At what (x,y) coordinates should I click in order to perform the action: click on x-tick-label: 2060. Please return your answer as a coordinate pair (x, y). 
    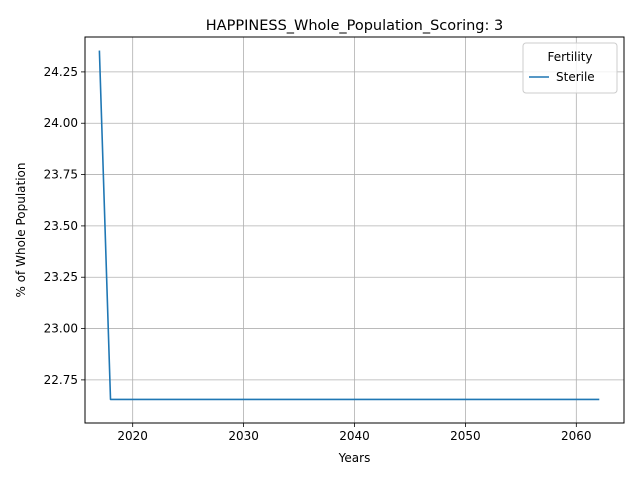
    Looking at the image, I should click on (576, 436).